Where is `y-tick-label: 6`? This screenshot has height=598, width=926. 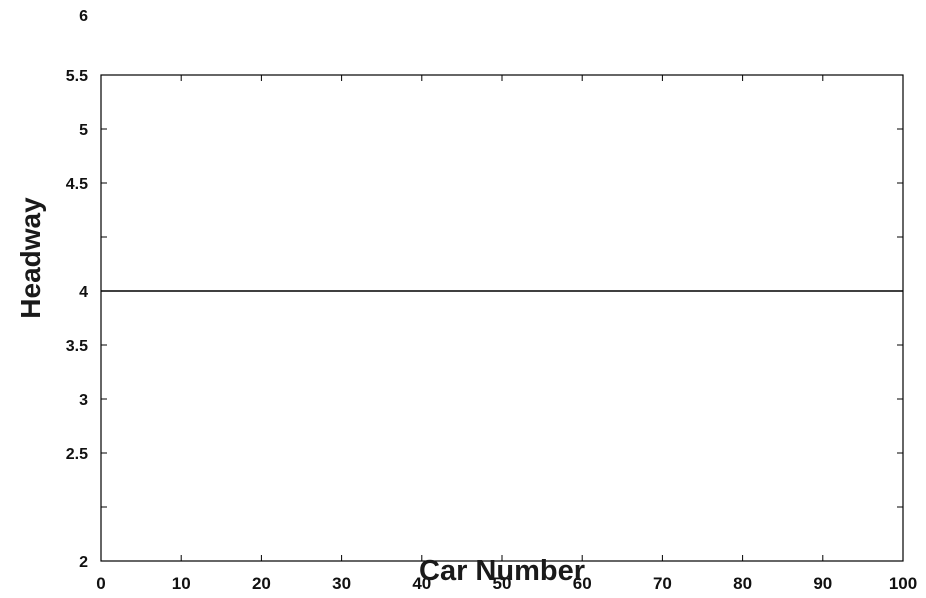
y-tick-label: 6 is located at coordinates (83, 16).